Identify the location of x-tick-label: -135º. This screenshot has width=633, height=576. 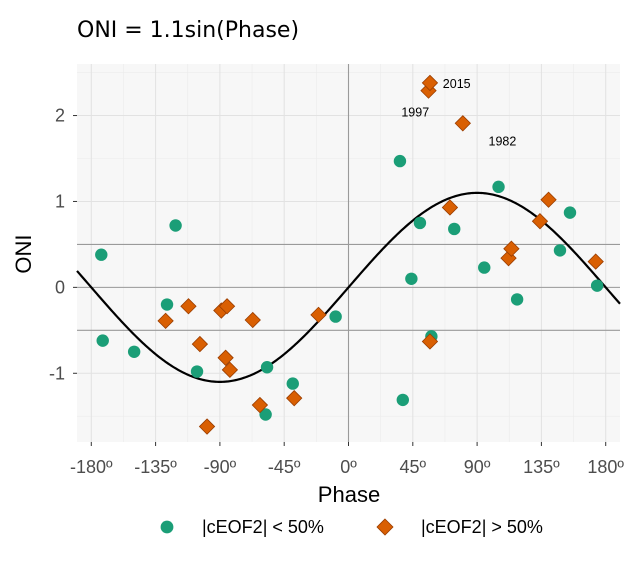
(155, 467).